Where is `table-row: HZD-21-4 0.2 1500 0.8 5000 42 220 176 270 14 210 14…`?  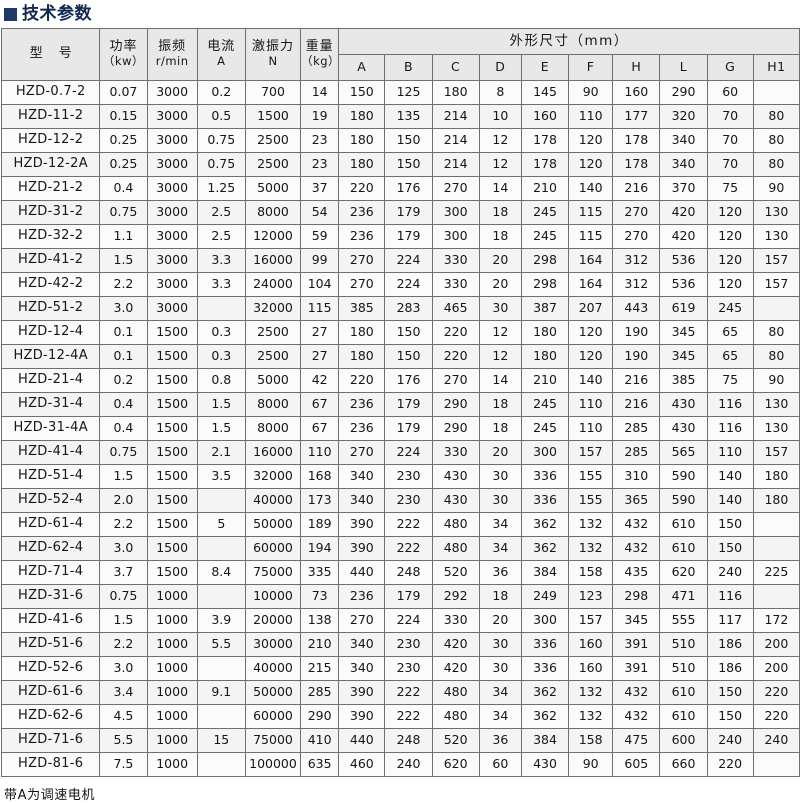 table-row: HZD-21-4 0.2 1500 0.8 5000 42 220 176 270 14 210 14… is located at coordinates (400, 380).